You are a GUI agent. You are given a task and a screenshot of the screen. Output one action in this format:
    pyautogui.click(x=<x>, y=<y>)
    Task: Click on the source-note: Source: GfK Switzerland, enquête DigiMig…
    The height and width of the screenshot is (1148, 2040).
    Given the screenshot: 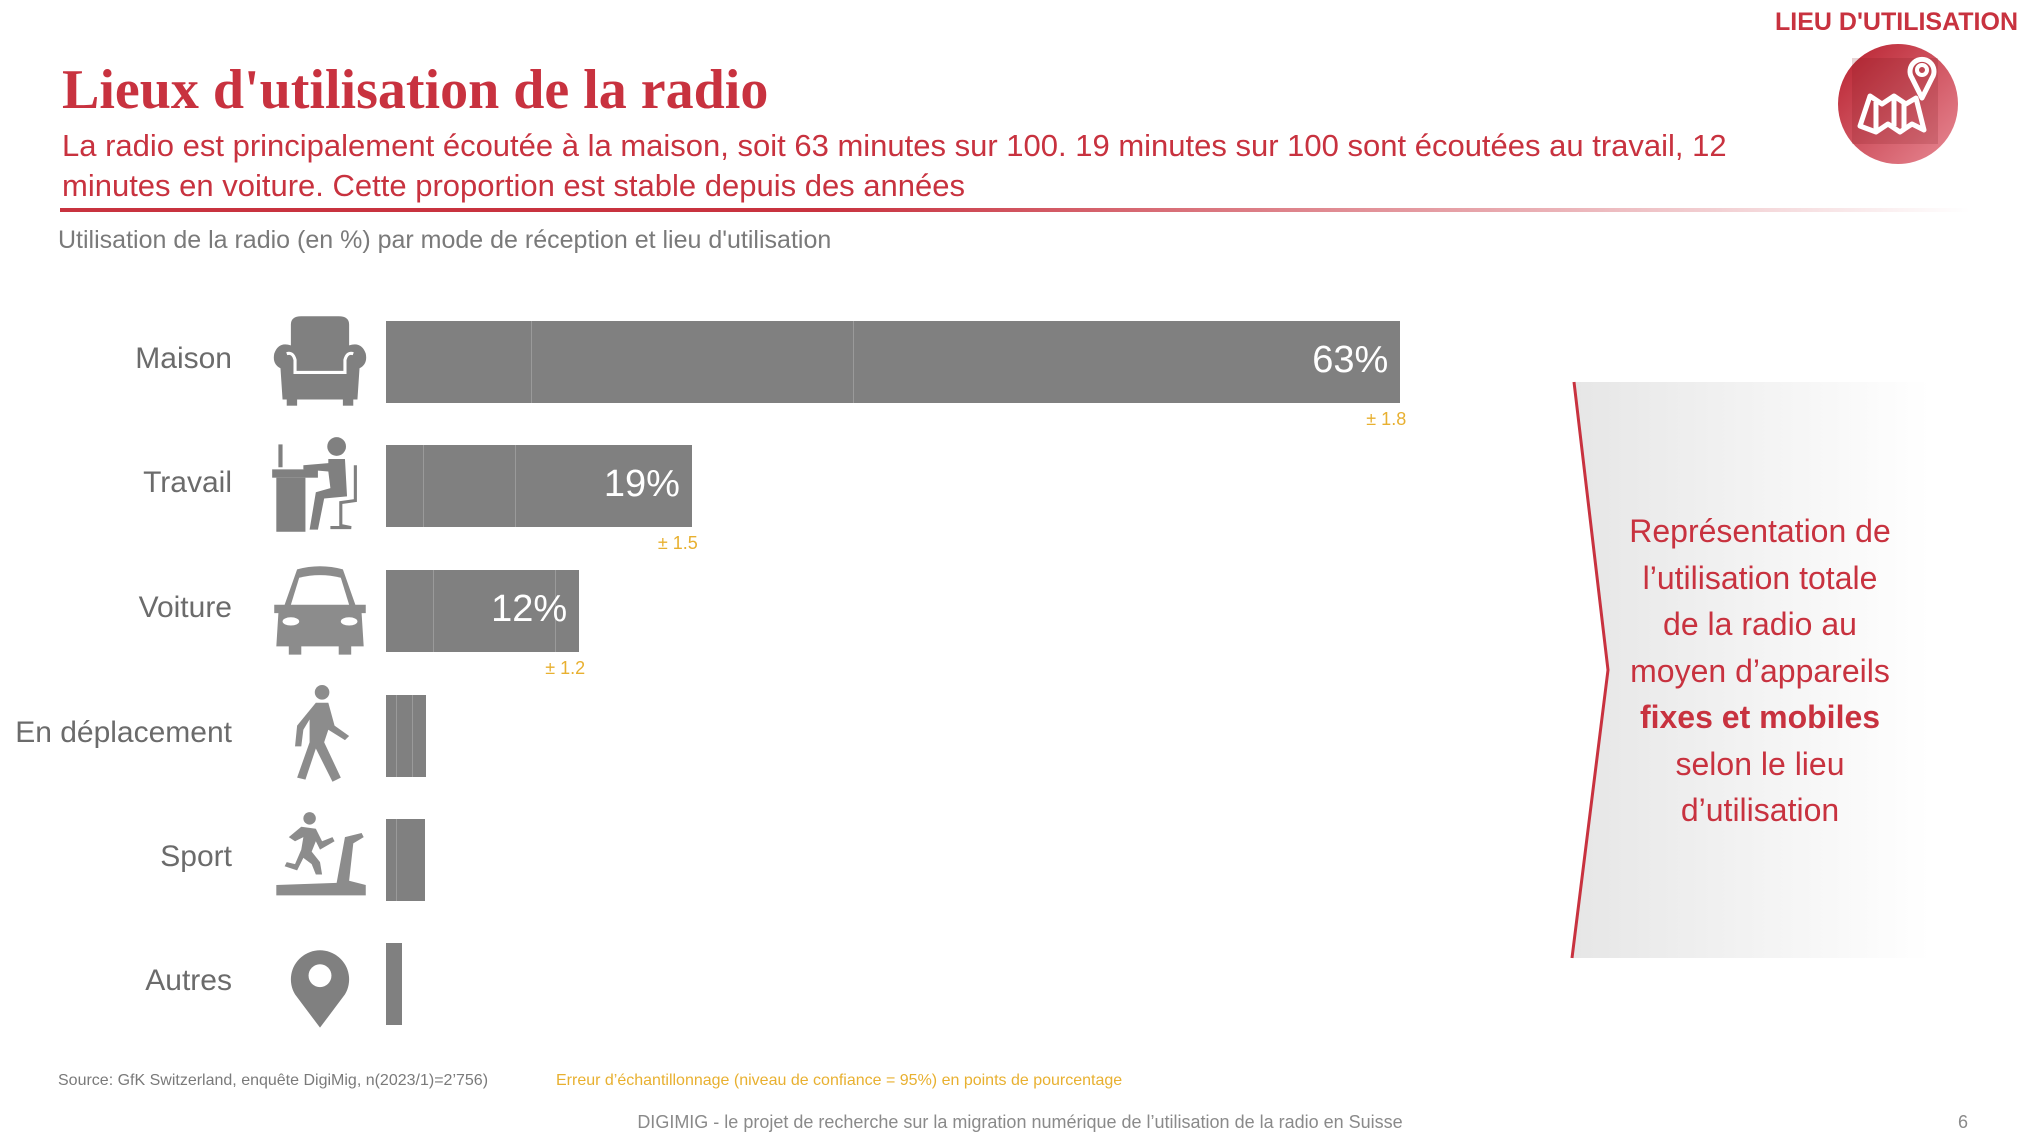 What is the action you would take?
    pyautogui.click(x=273, y=1080)
    